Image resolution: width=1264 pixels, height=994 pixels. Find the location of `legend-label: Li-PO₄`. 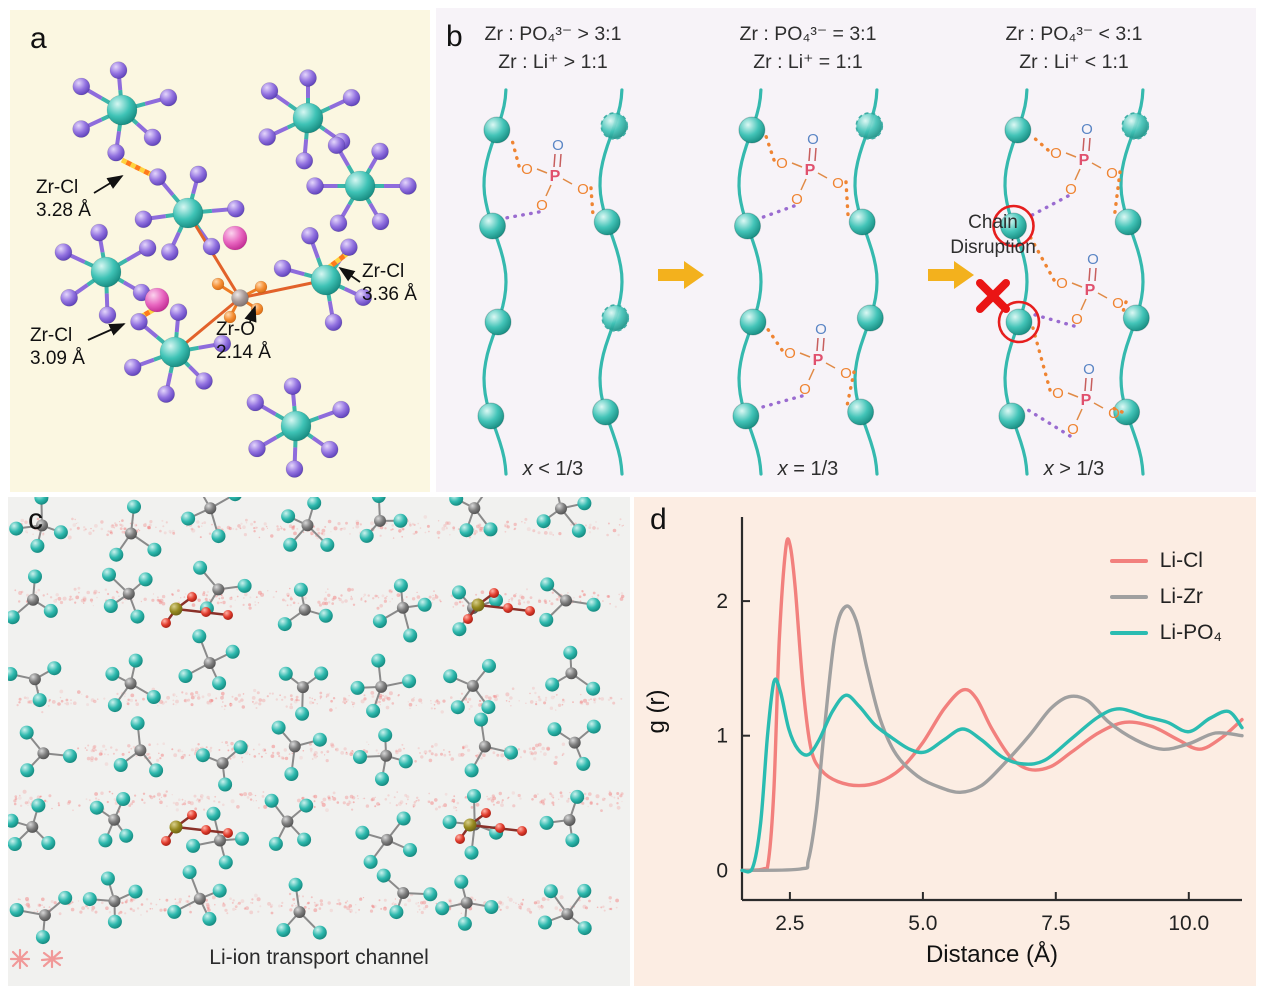

legend-label: Li-PO₄ is located at coordinates (1190, 632).